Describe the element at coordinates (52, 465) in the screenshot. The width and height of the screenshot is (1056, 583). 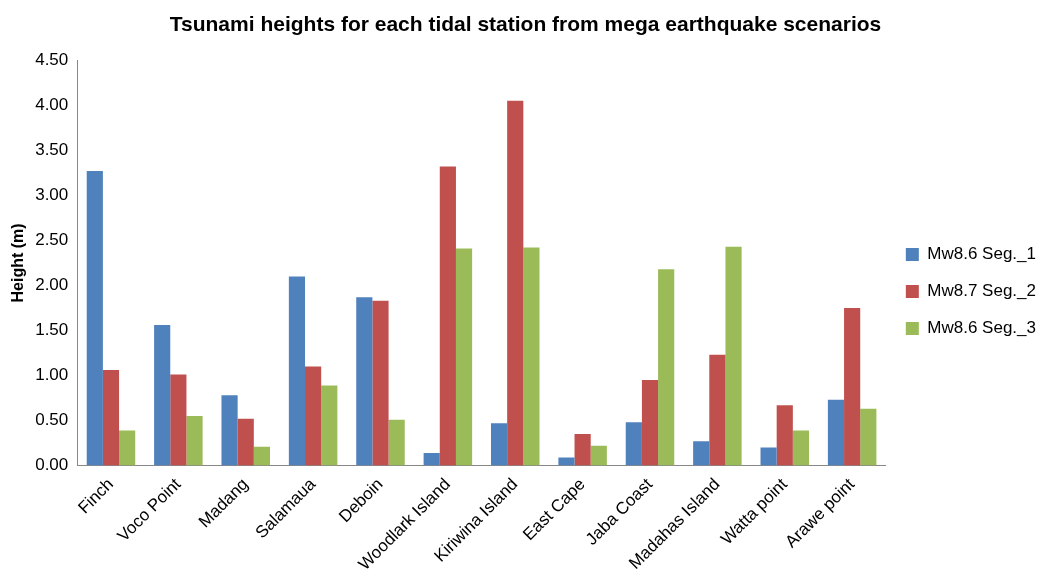
I see `y-tick-label: 0.00` at that location.